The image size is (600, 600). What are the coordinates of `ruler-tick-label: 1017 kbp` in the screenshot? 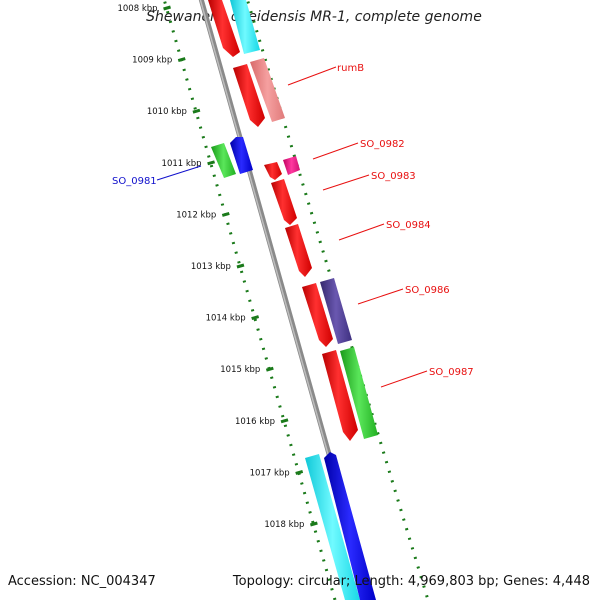 It's located at (270, 473).